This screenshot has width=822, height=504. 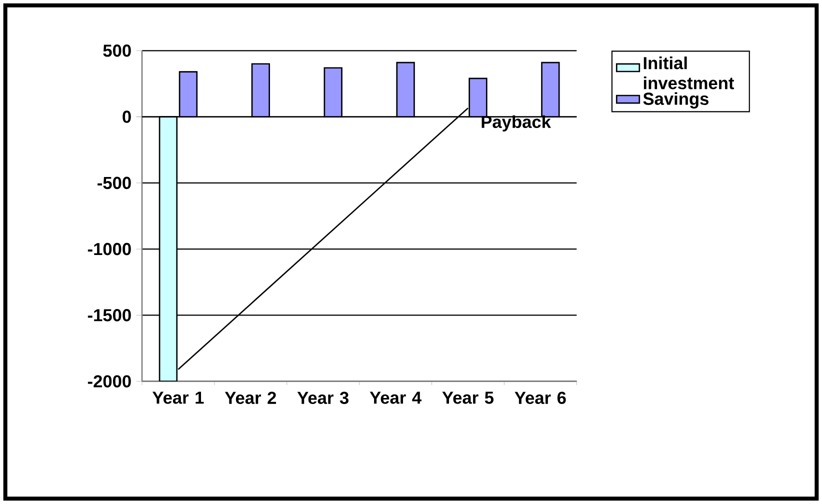 What do you see at coordinates (250, 398) in the screenshot?
I see `x-tick-label: Year 2` at bounding box center [250, 398].